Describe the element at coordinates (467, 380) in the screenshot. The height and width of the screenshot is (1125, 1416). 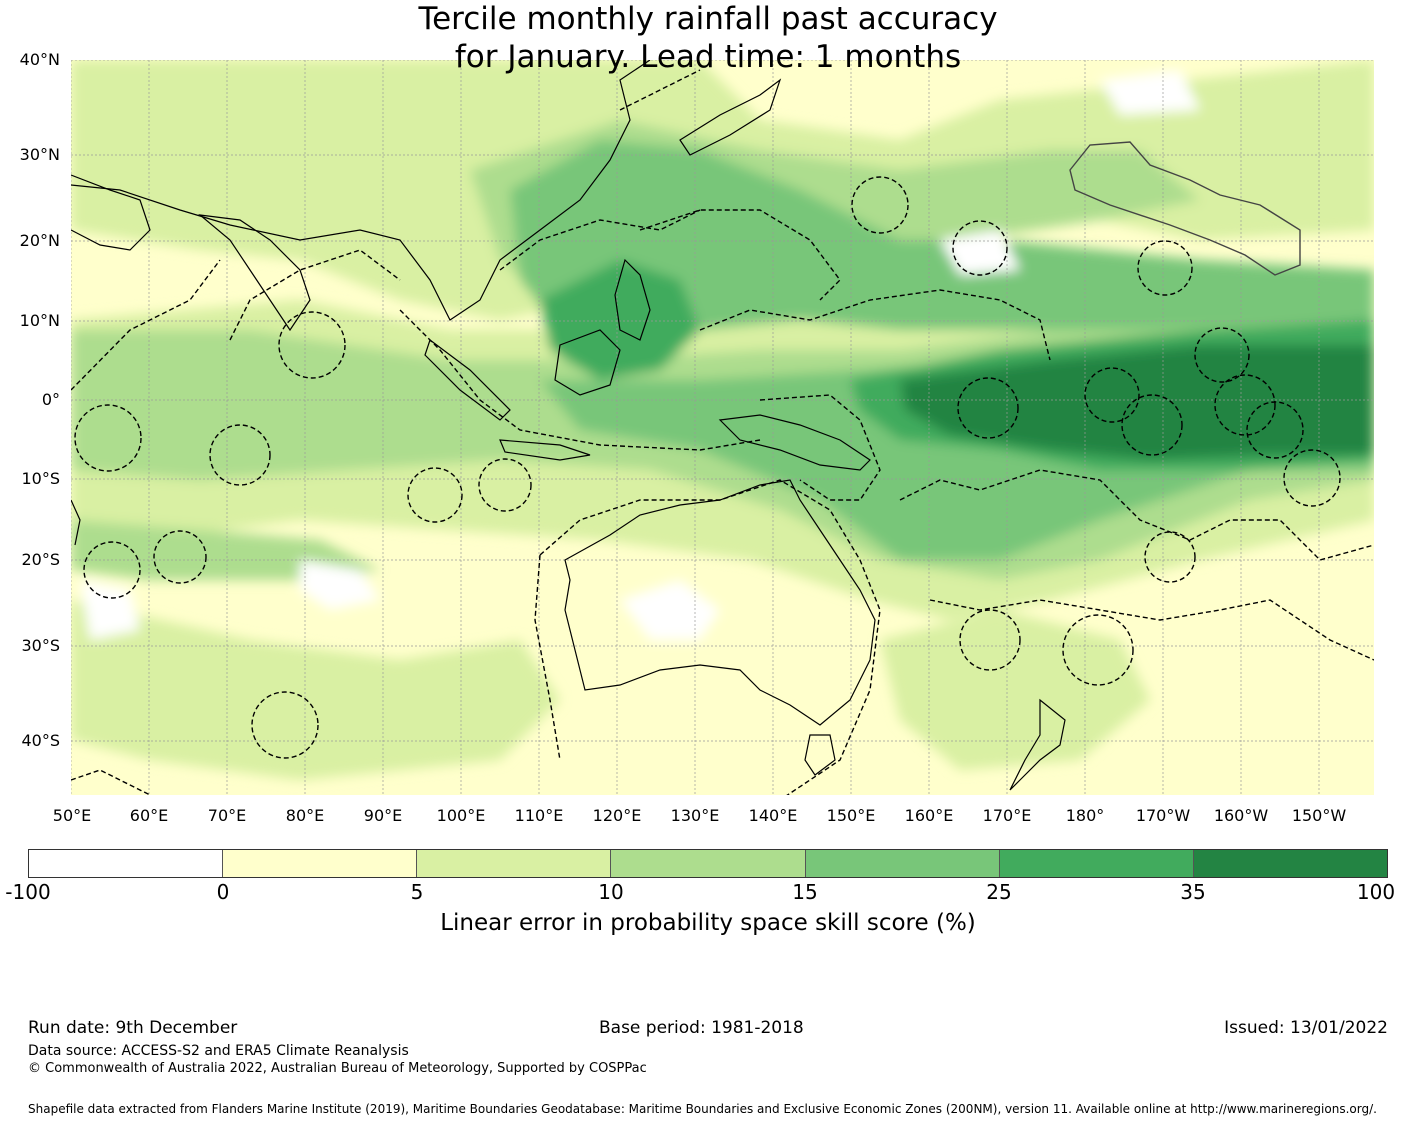
I see `coast-sumatra` at that location.